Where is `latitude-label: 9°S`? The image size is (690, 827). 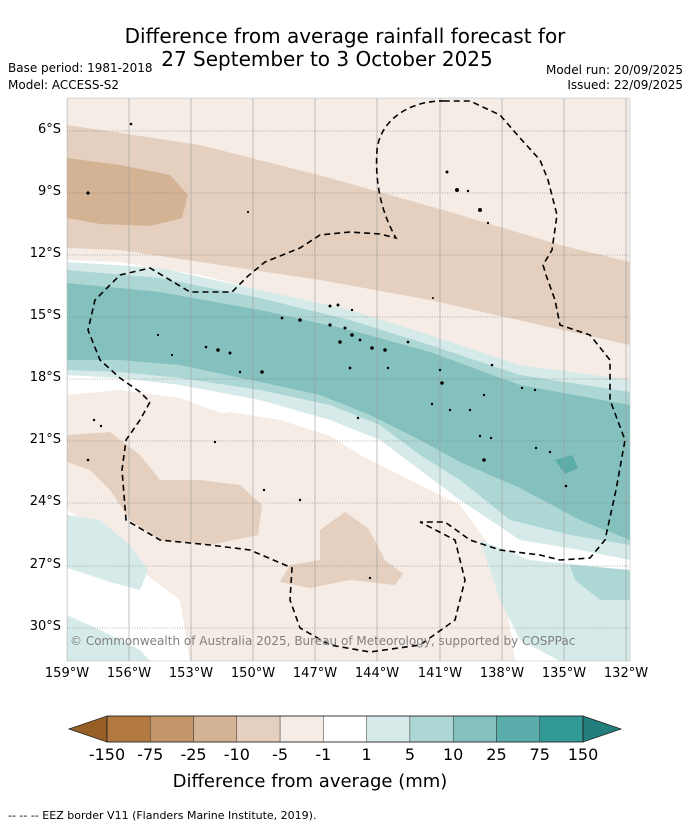
latitude-label: 9°S is located at coordinates (49, 191).